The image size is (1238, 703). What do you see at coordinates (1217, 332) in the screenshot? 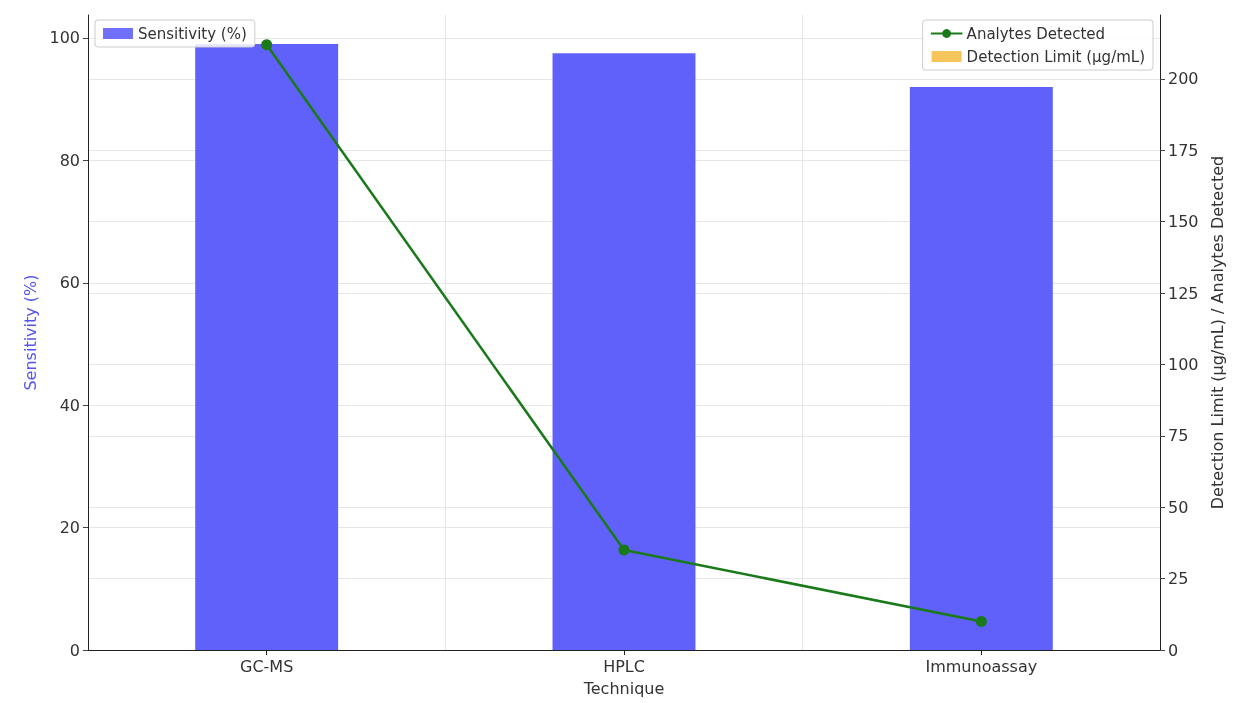
I see `y2-axis-title: Detection Limit (µg/mL) / Analytes Detected` at bounding box center [1217, 332].